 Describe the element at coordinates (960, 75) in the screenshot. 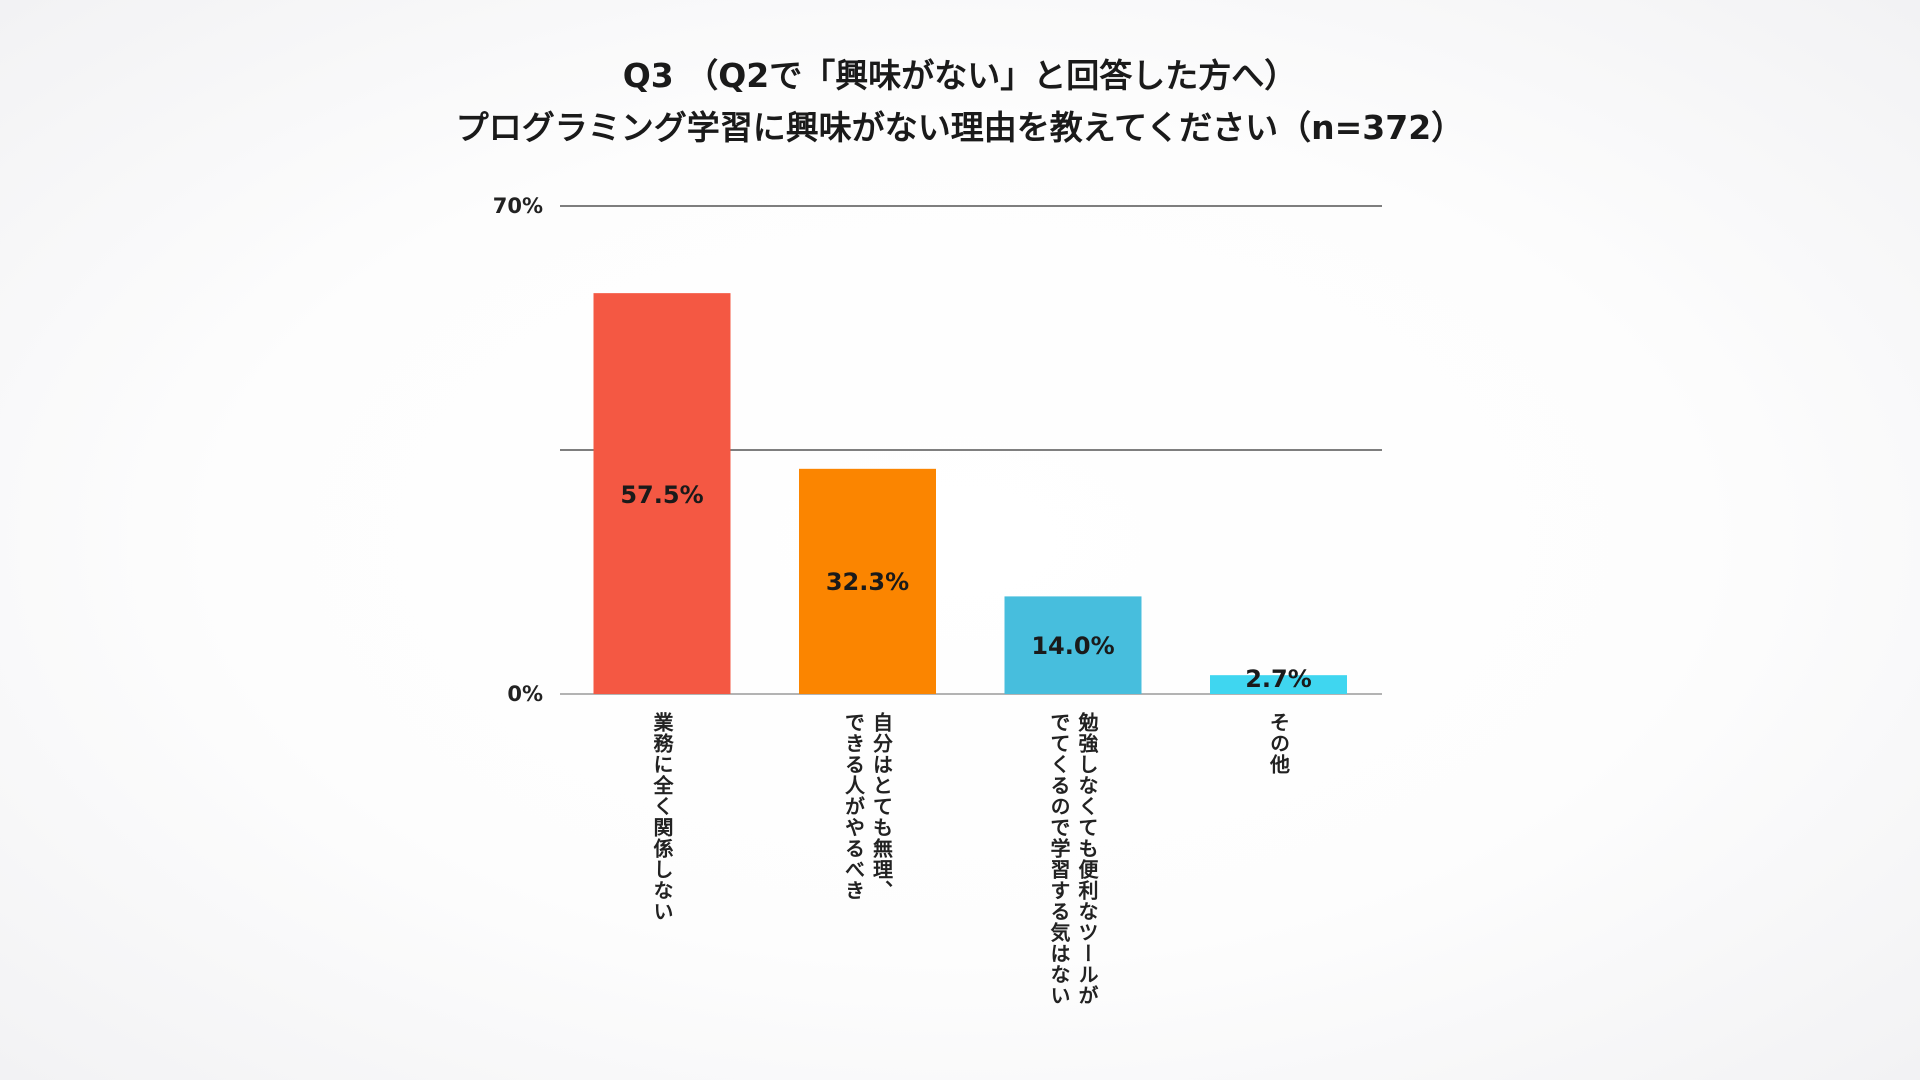

I see `chart-title: Q3 （Q2で「興味がない」と回答した方へ）` at that location.